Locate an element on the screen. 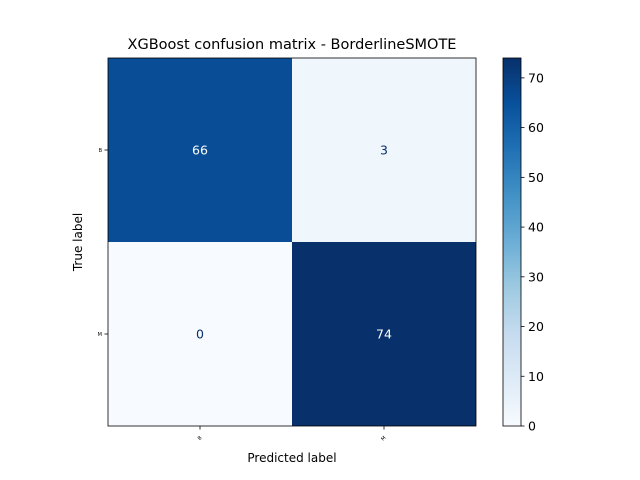 The width and height of the screenshot is (640, 480). cell-value-label: 3 is located at coordinates (384, 150).